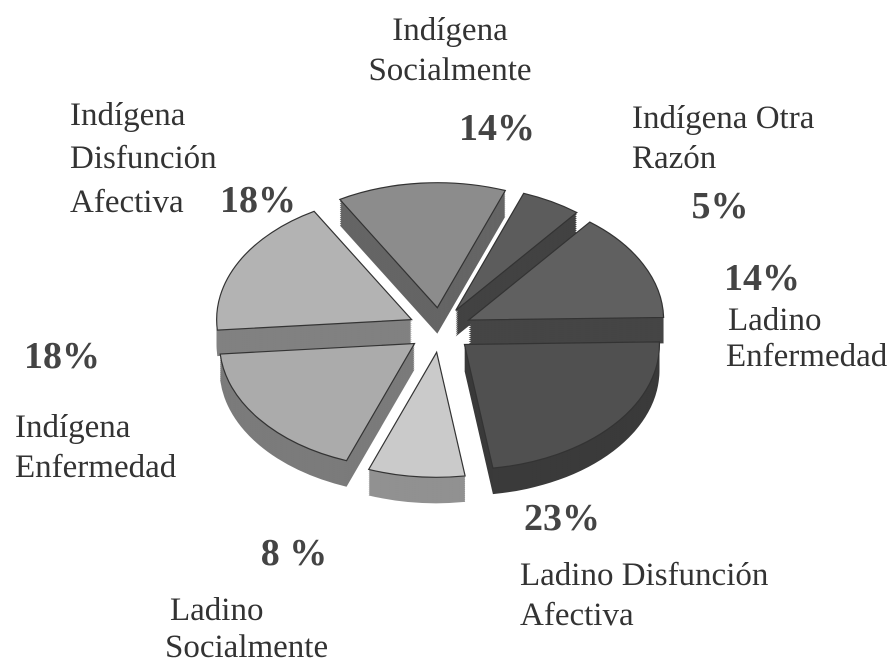 Image resolution: width=896 pixels, height=664 pixels. What do you see at coordinates (449, 50) in the screenshot?
I see `slice-label: Indígena Socialmente` at bounding box center [449, 50].